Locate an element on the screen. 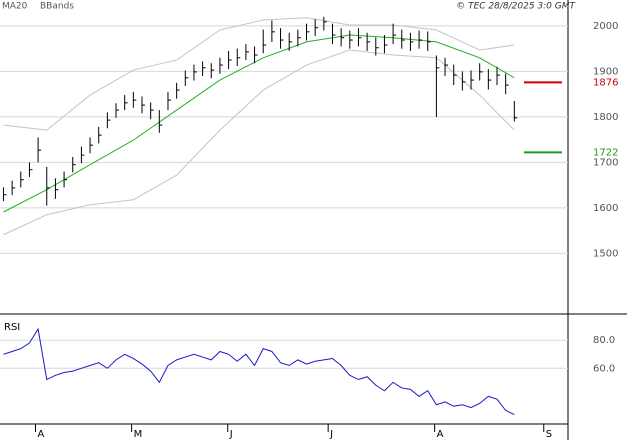  x-tick-label: M is located at coordinates (138, 434).